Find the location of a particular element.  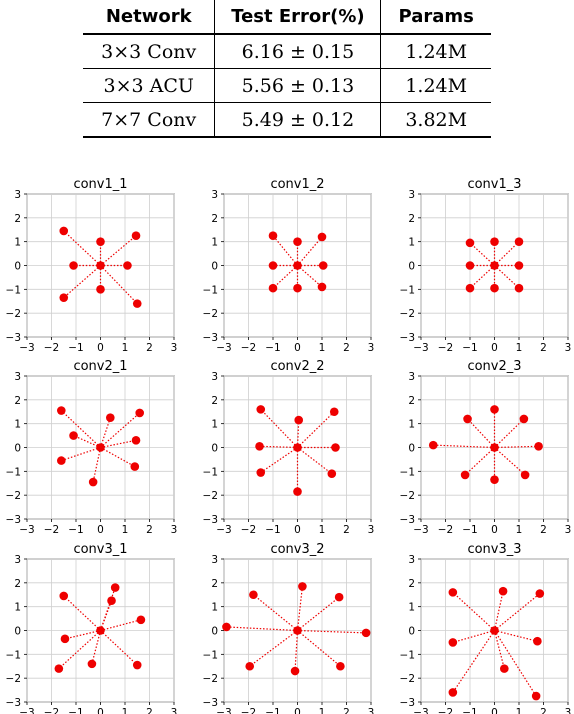

plot-title: conv3_1 is located at coordinates (100, 549).